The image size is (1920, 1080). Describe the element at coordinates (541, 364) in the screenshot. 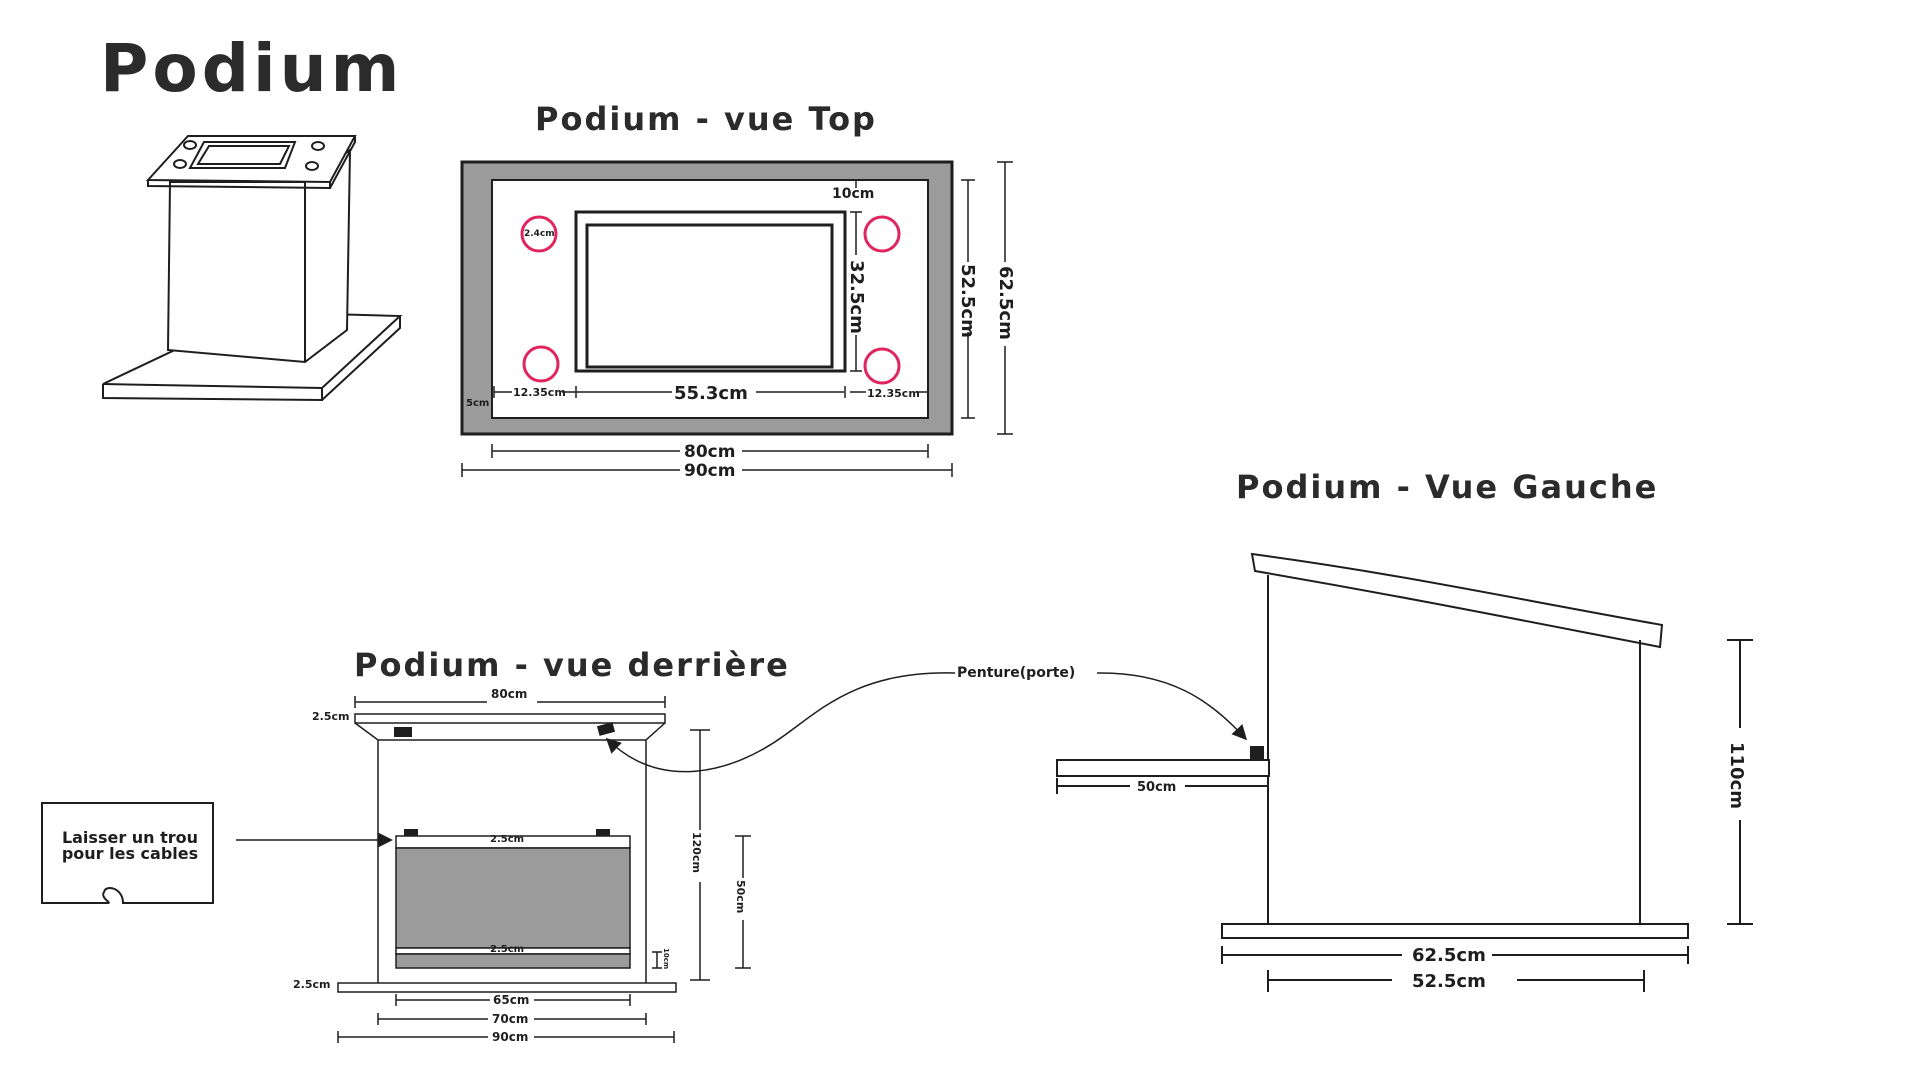

I see `hole-bottom-left` at that location.